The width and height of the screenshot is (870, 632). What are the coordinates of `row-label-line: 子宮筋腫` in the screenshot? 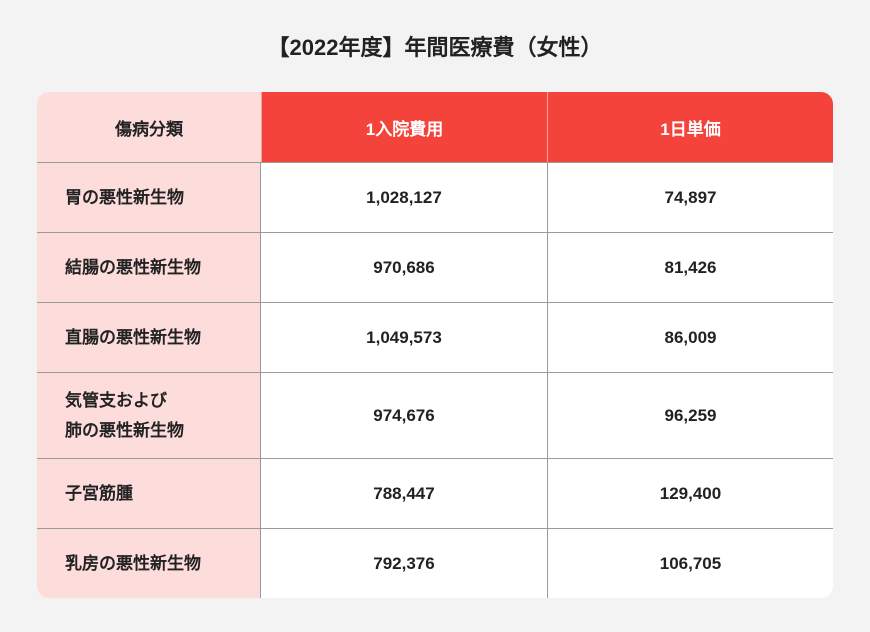 It's located at (99, 493).